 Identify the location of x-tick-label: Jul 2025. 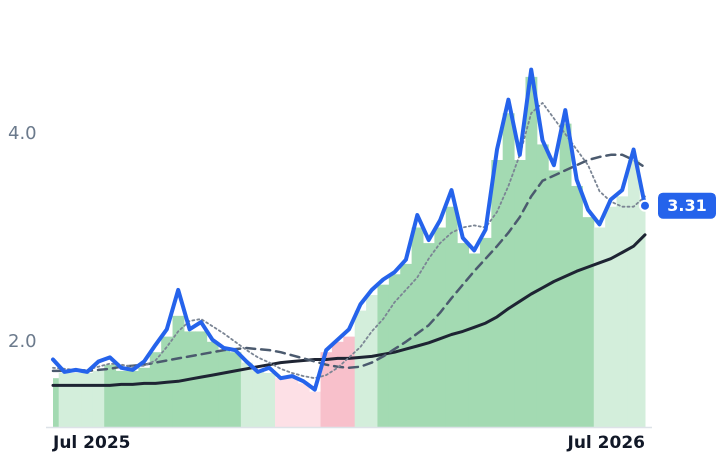
(91, 443).